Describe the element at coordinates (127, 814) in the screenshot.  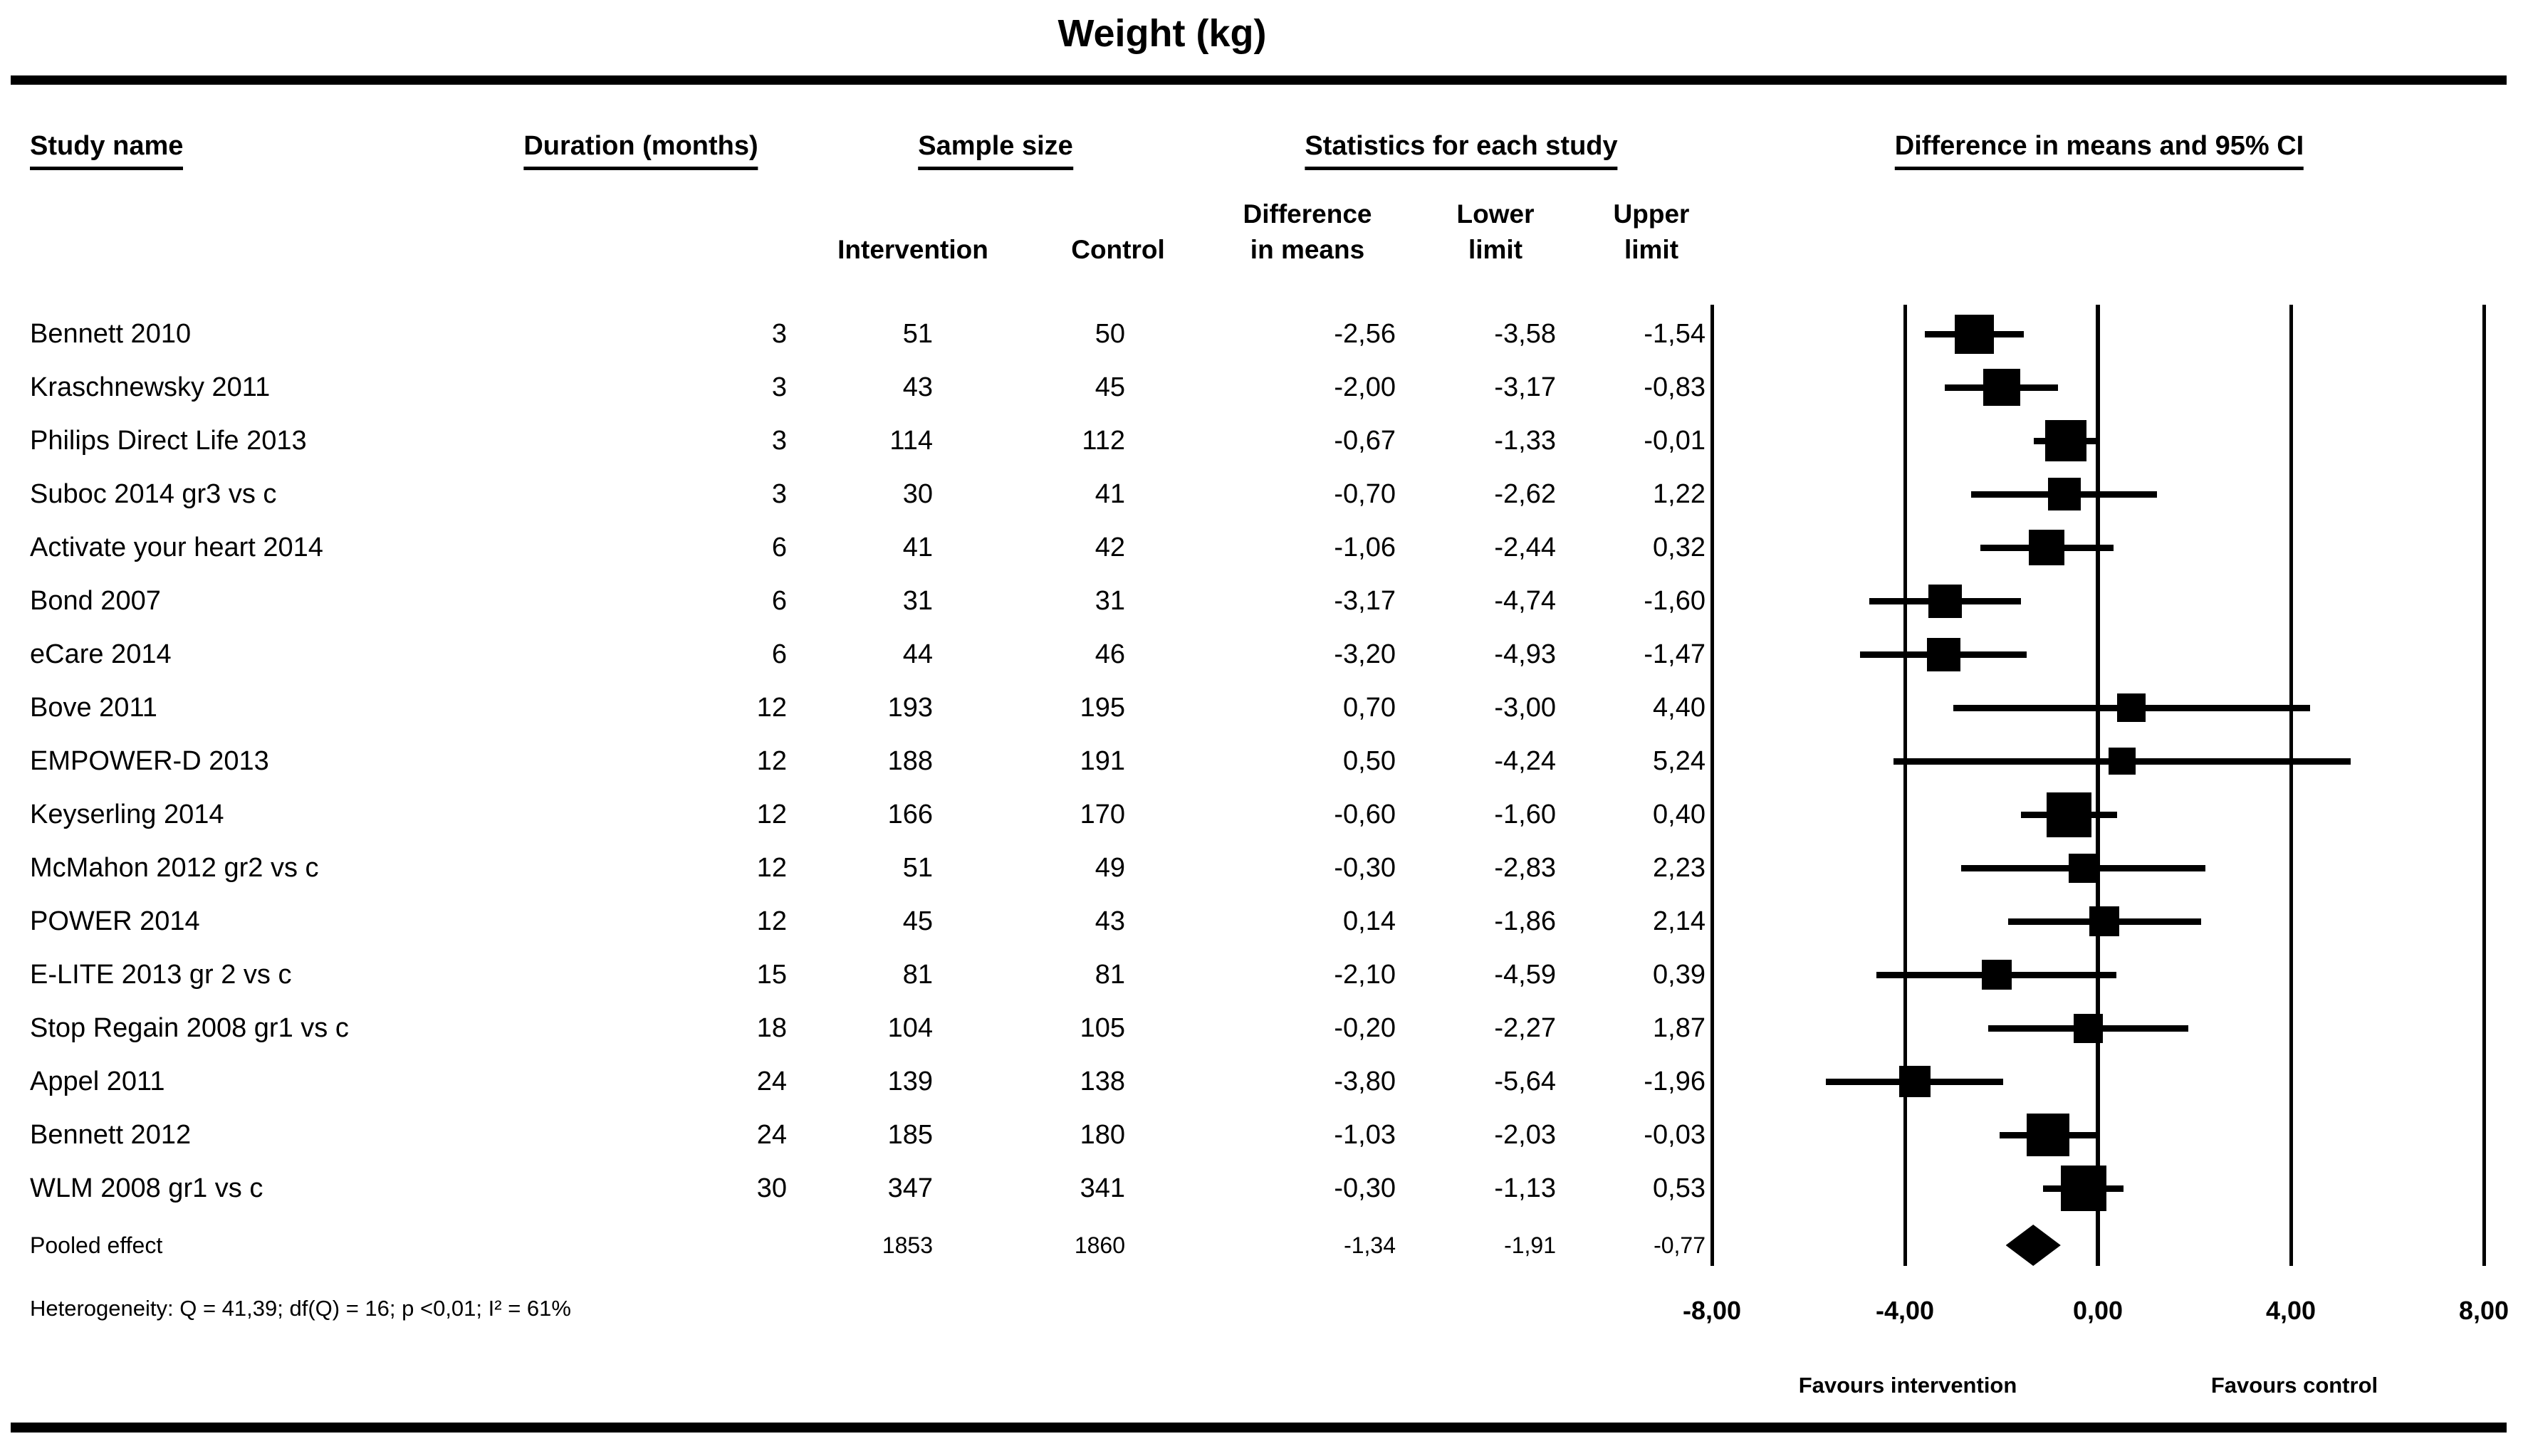
I see `row-name-cell: Keyserling 2014` at that location.